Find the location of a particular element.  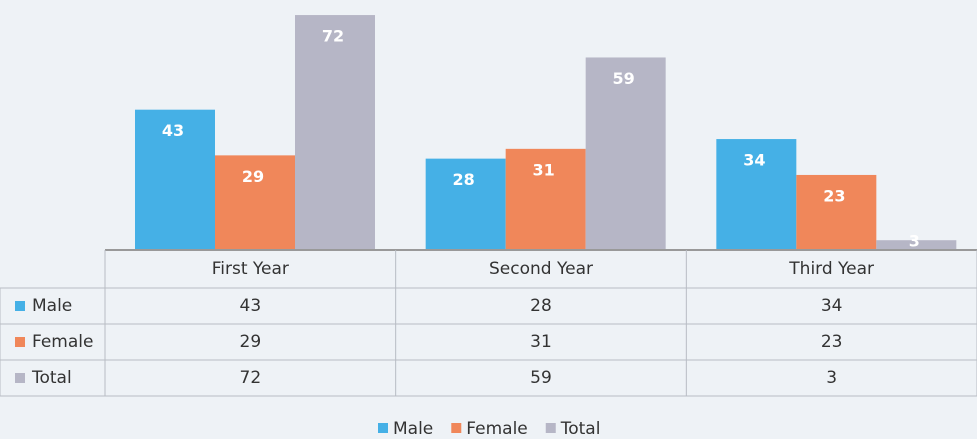

table-cell: 43 is located at coordinates (251, 306).